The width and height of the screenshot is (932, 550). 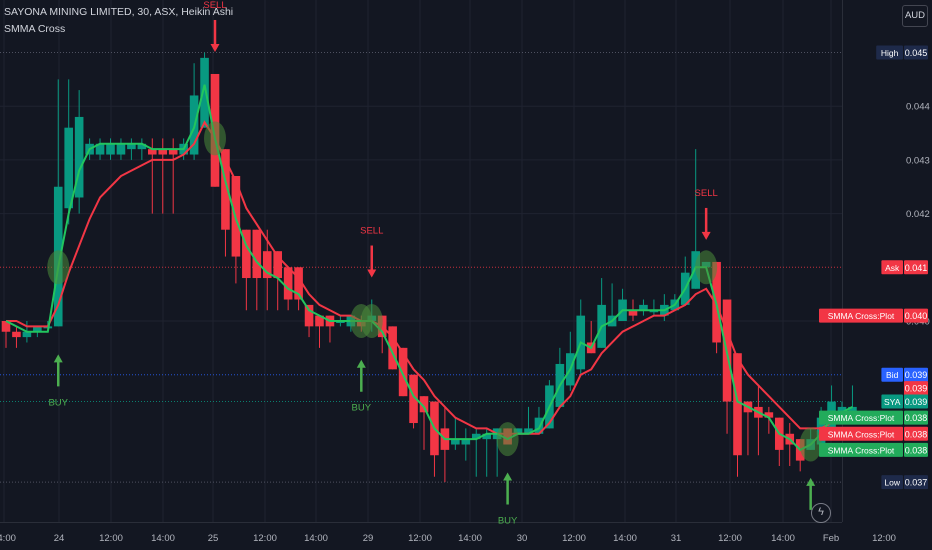 I want to click on price-badge-value: 0.037, so click(x=916, y=483).